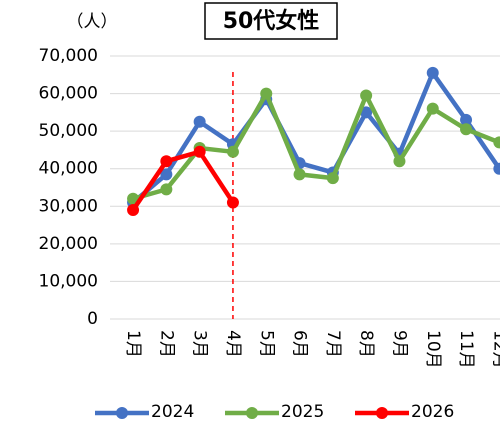  What do you see at coordinates (333, 344) in the screenshot?
I see `x-tick-label: 7月` at bounding box center [333, 344].